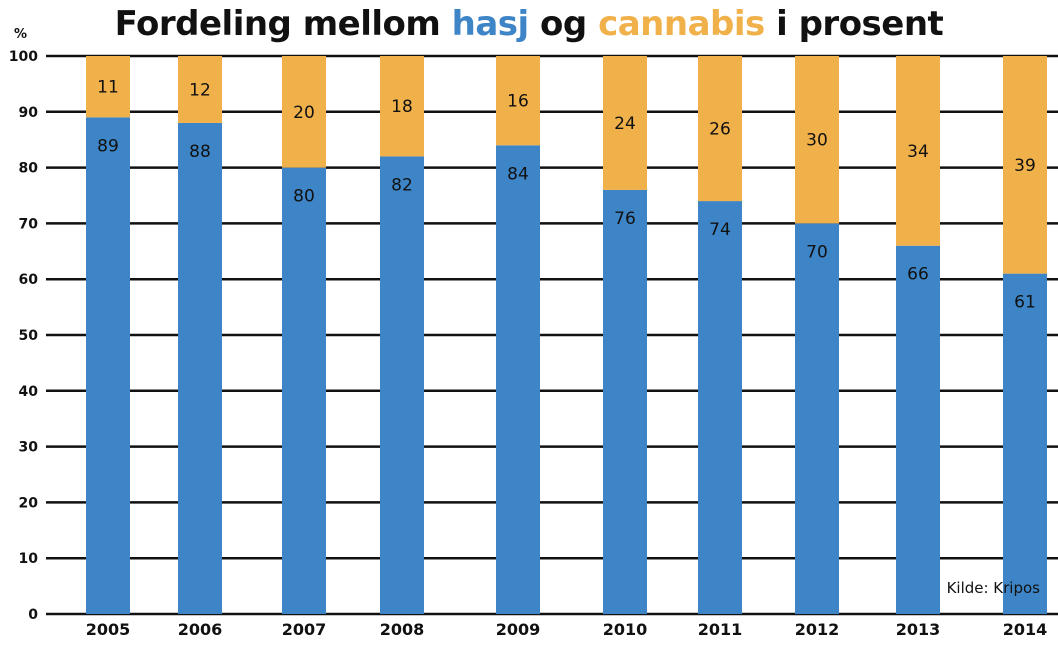 This screenshot has height=650, width=1058. I want to click on bar-cannabis-2008, so click(402, 106).